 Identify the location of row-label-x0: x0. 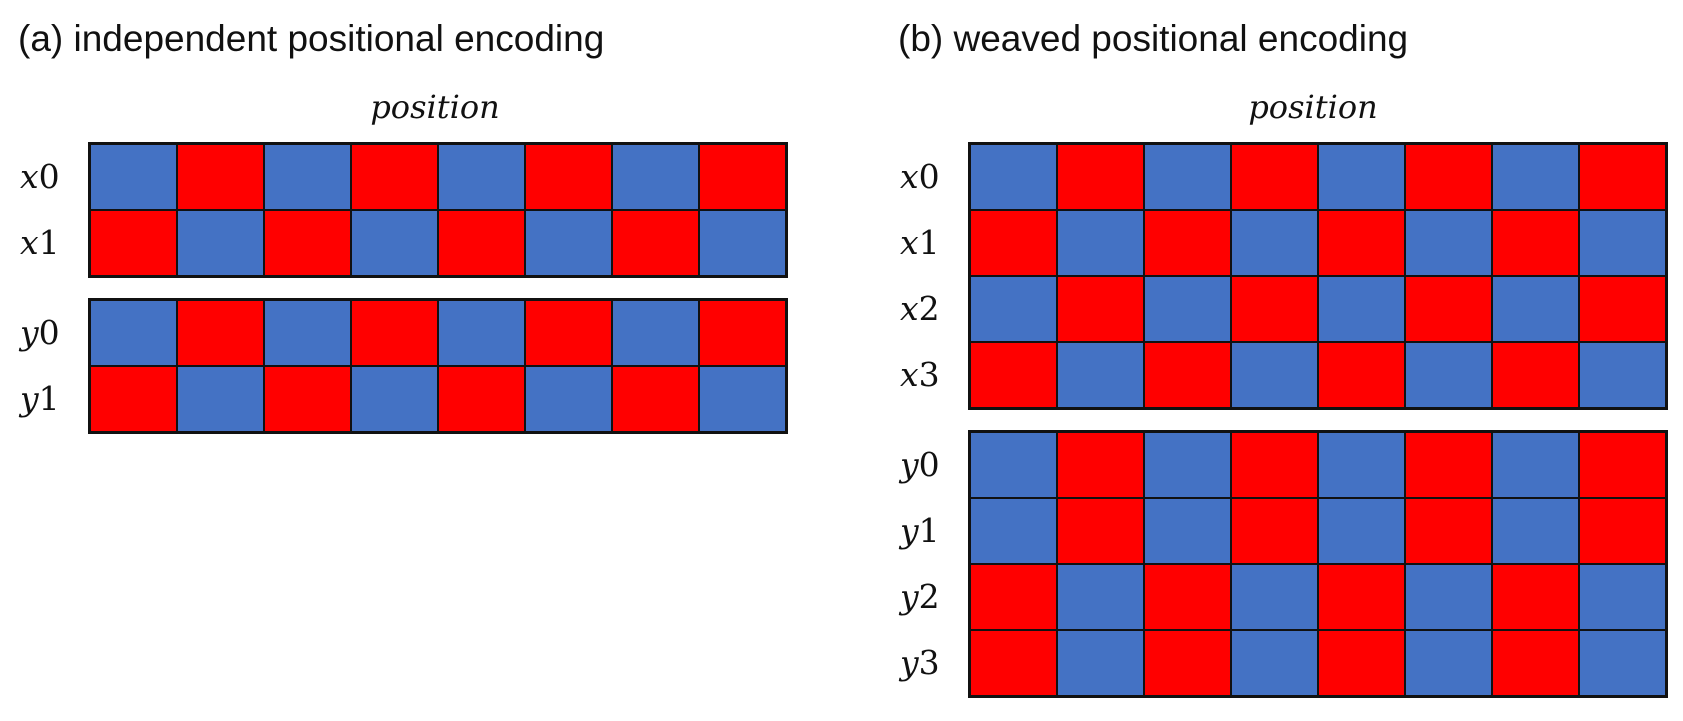
(920, 176).